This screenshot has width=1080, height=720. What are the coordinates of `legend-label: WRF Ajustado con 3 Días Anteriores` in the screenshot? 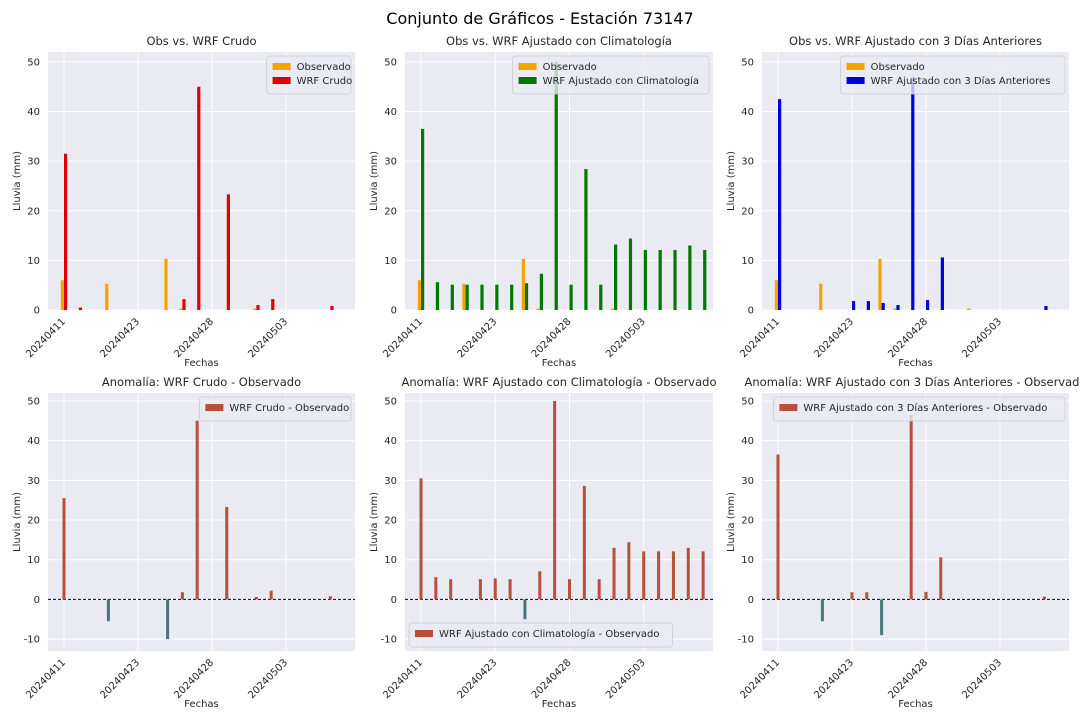 It's located at (961, 81).